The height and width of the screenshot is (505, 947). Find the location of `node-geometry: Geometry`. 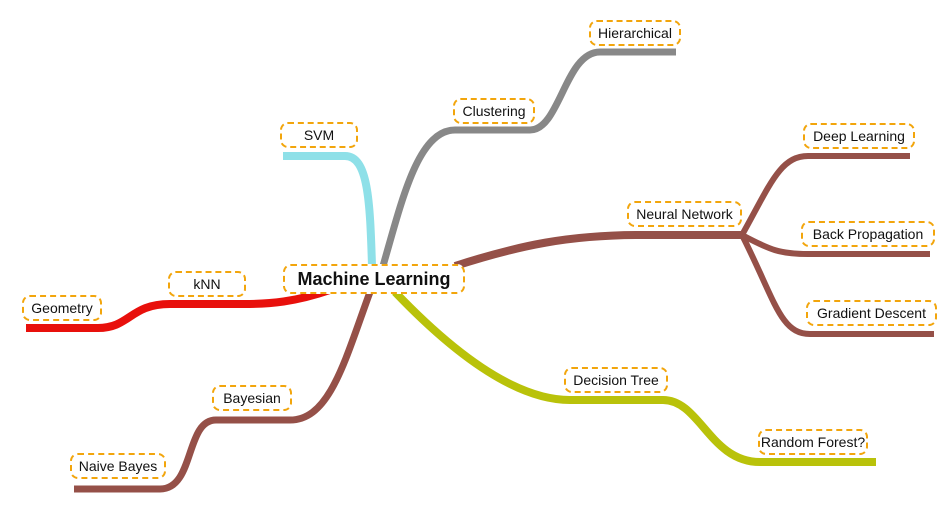

node-geometry: Geometry is located at coordinates (62, 308).